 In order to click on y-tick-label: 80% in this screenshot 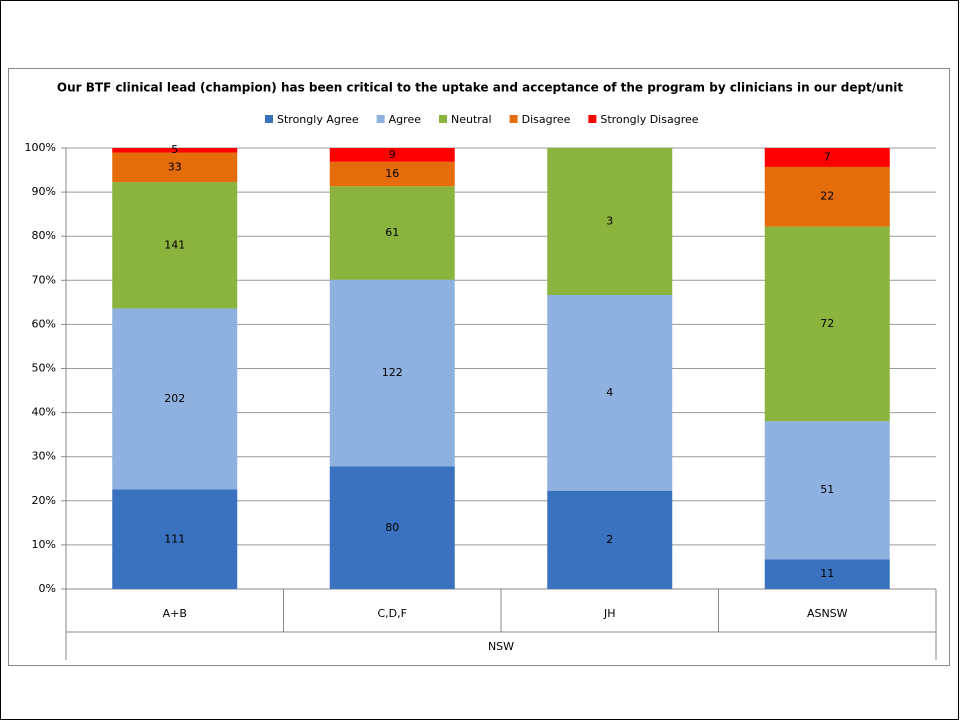, I will do `click(44, 235)`.